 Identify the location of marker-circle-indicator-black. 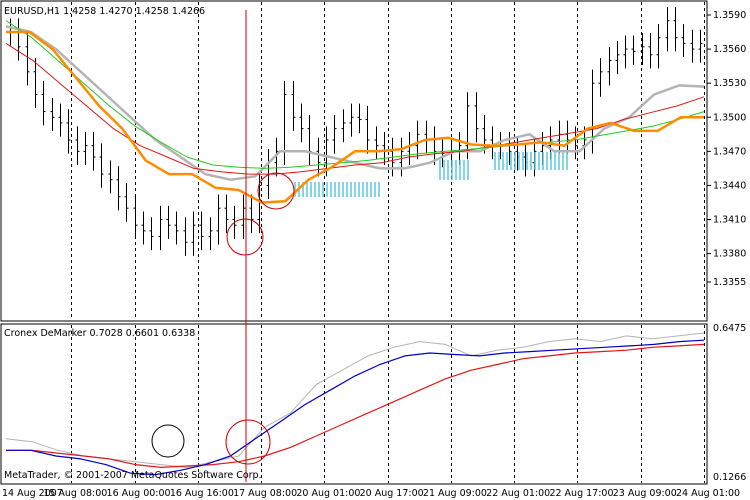
(168, 441).